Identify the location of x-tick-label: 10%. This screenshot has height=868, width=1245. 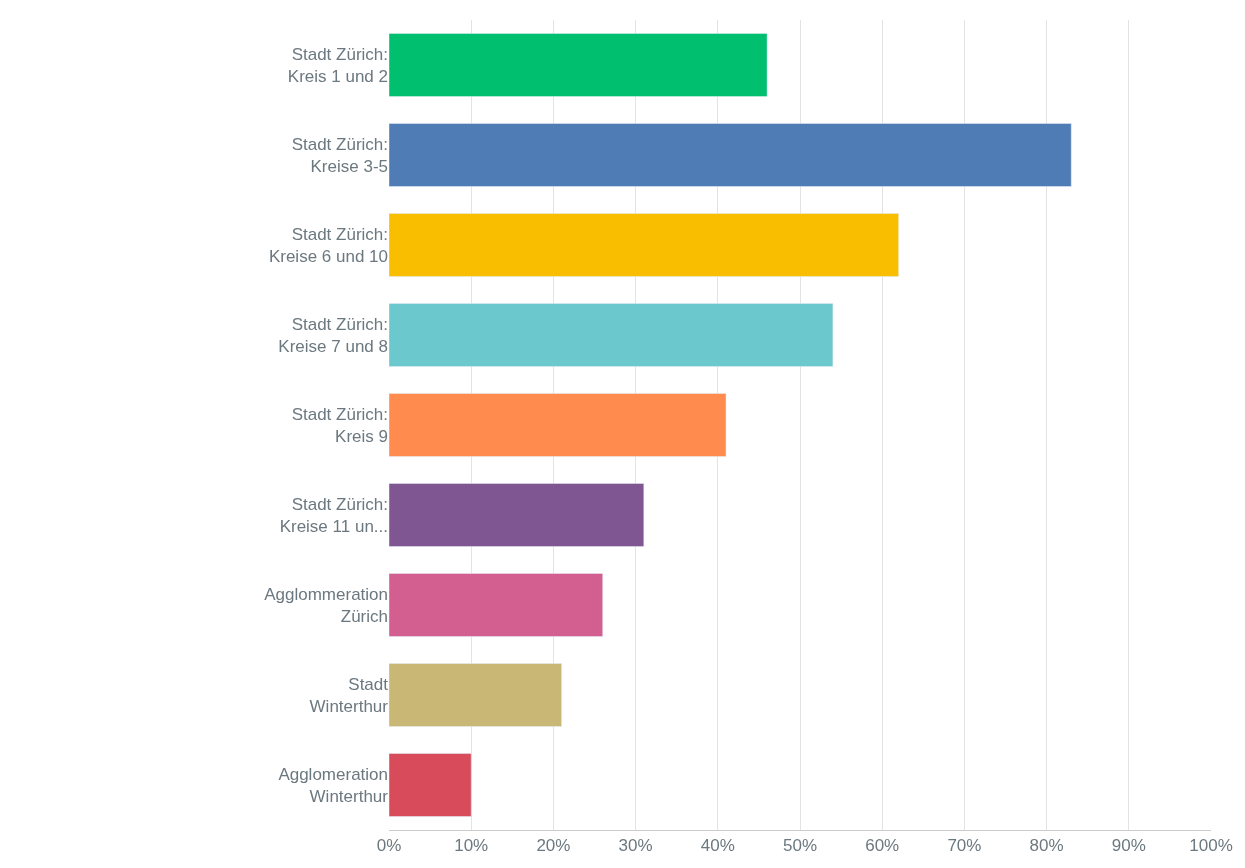
(471, 846).